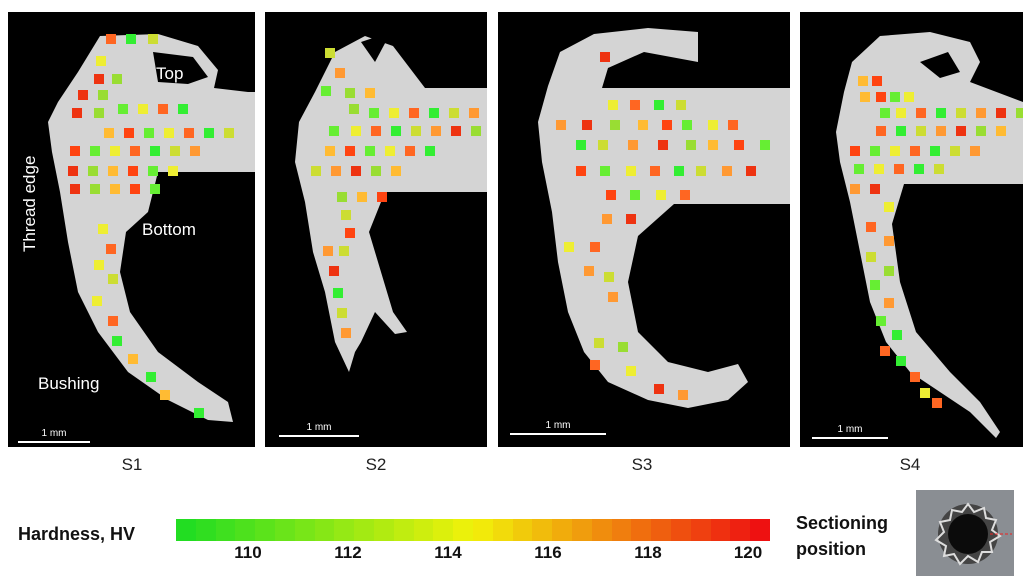 Image resolution: width=1023 pixels, height=579 pixels. What do you see at coordinates (151, 228) in the screenshot?
I see `specimen-s1` at bounding box center [151, 228].